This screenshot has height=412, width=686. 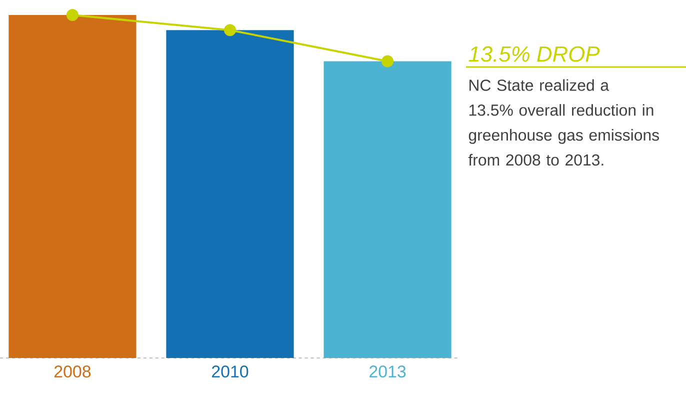 I want to click on x-tick-label: 2010, so click(x=230, y=372).